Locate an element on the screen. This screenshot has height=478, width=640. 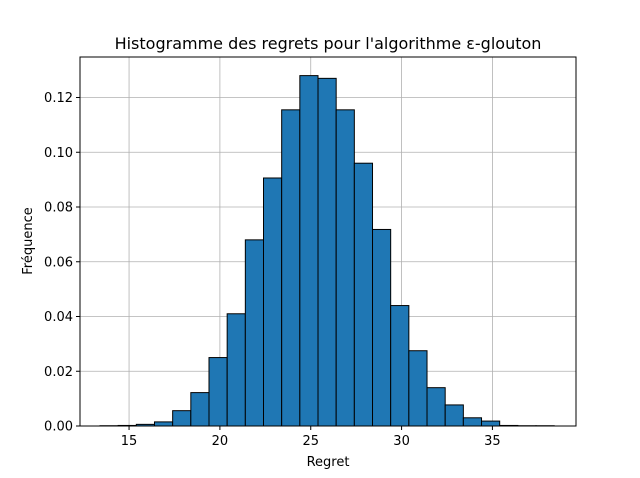
y-tick-label-2: 0.04 is located at coordinates (58, 317).